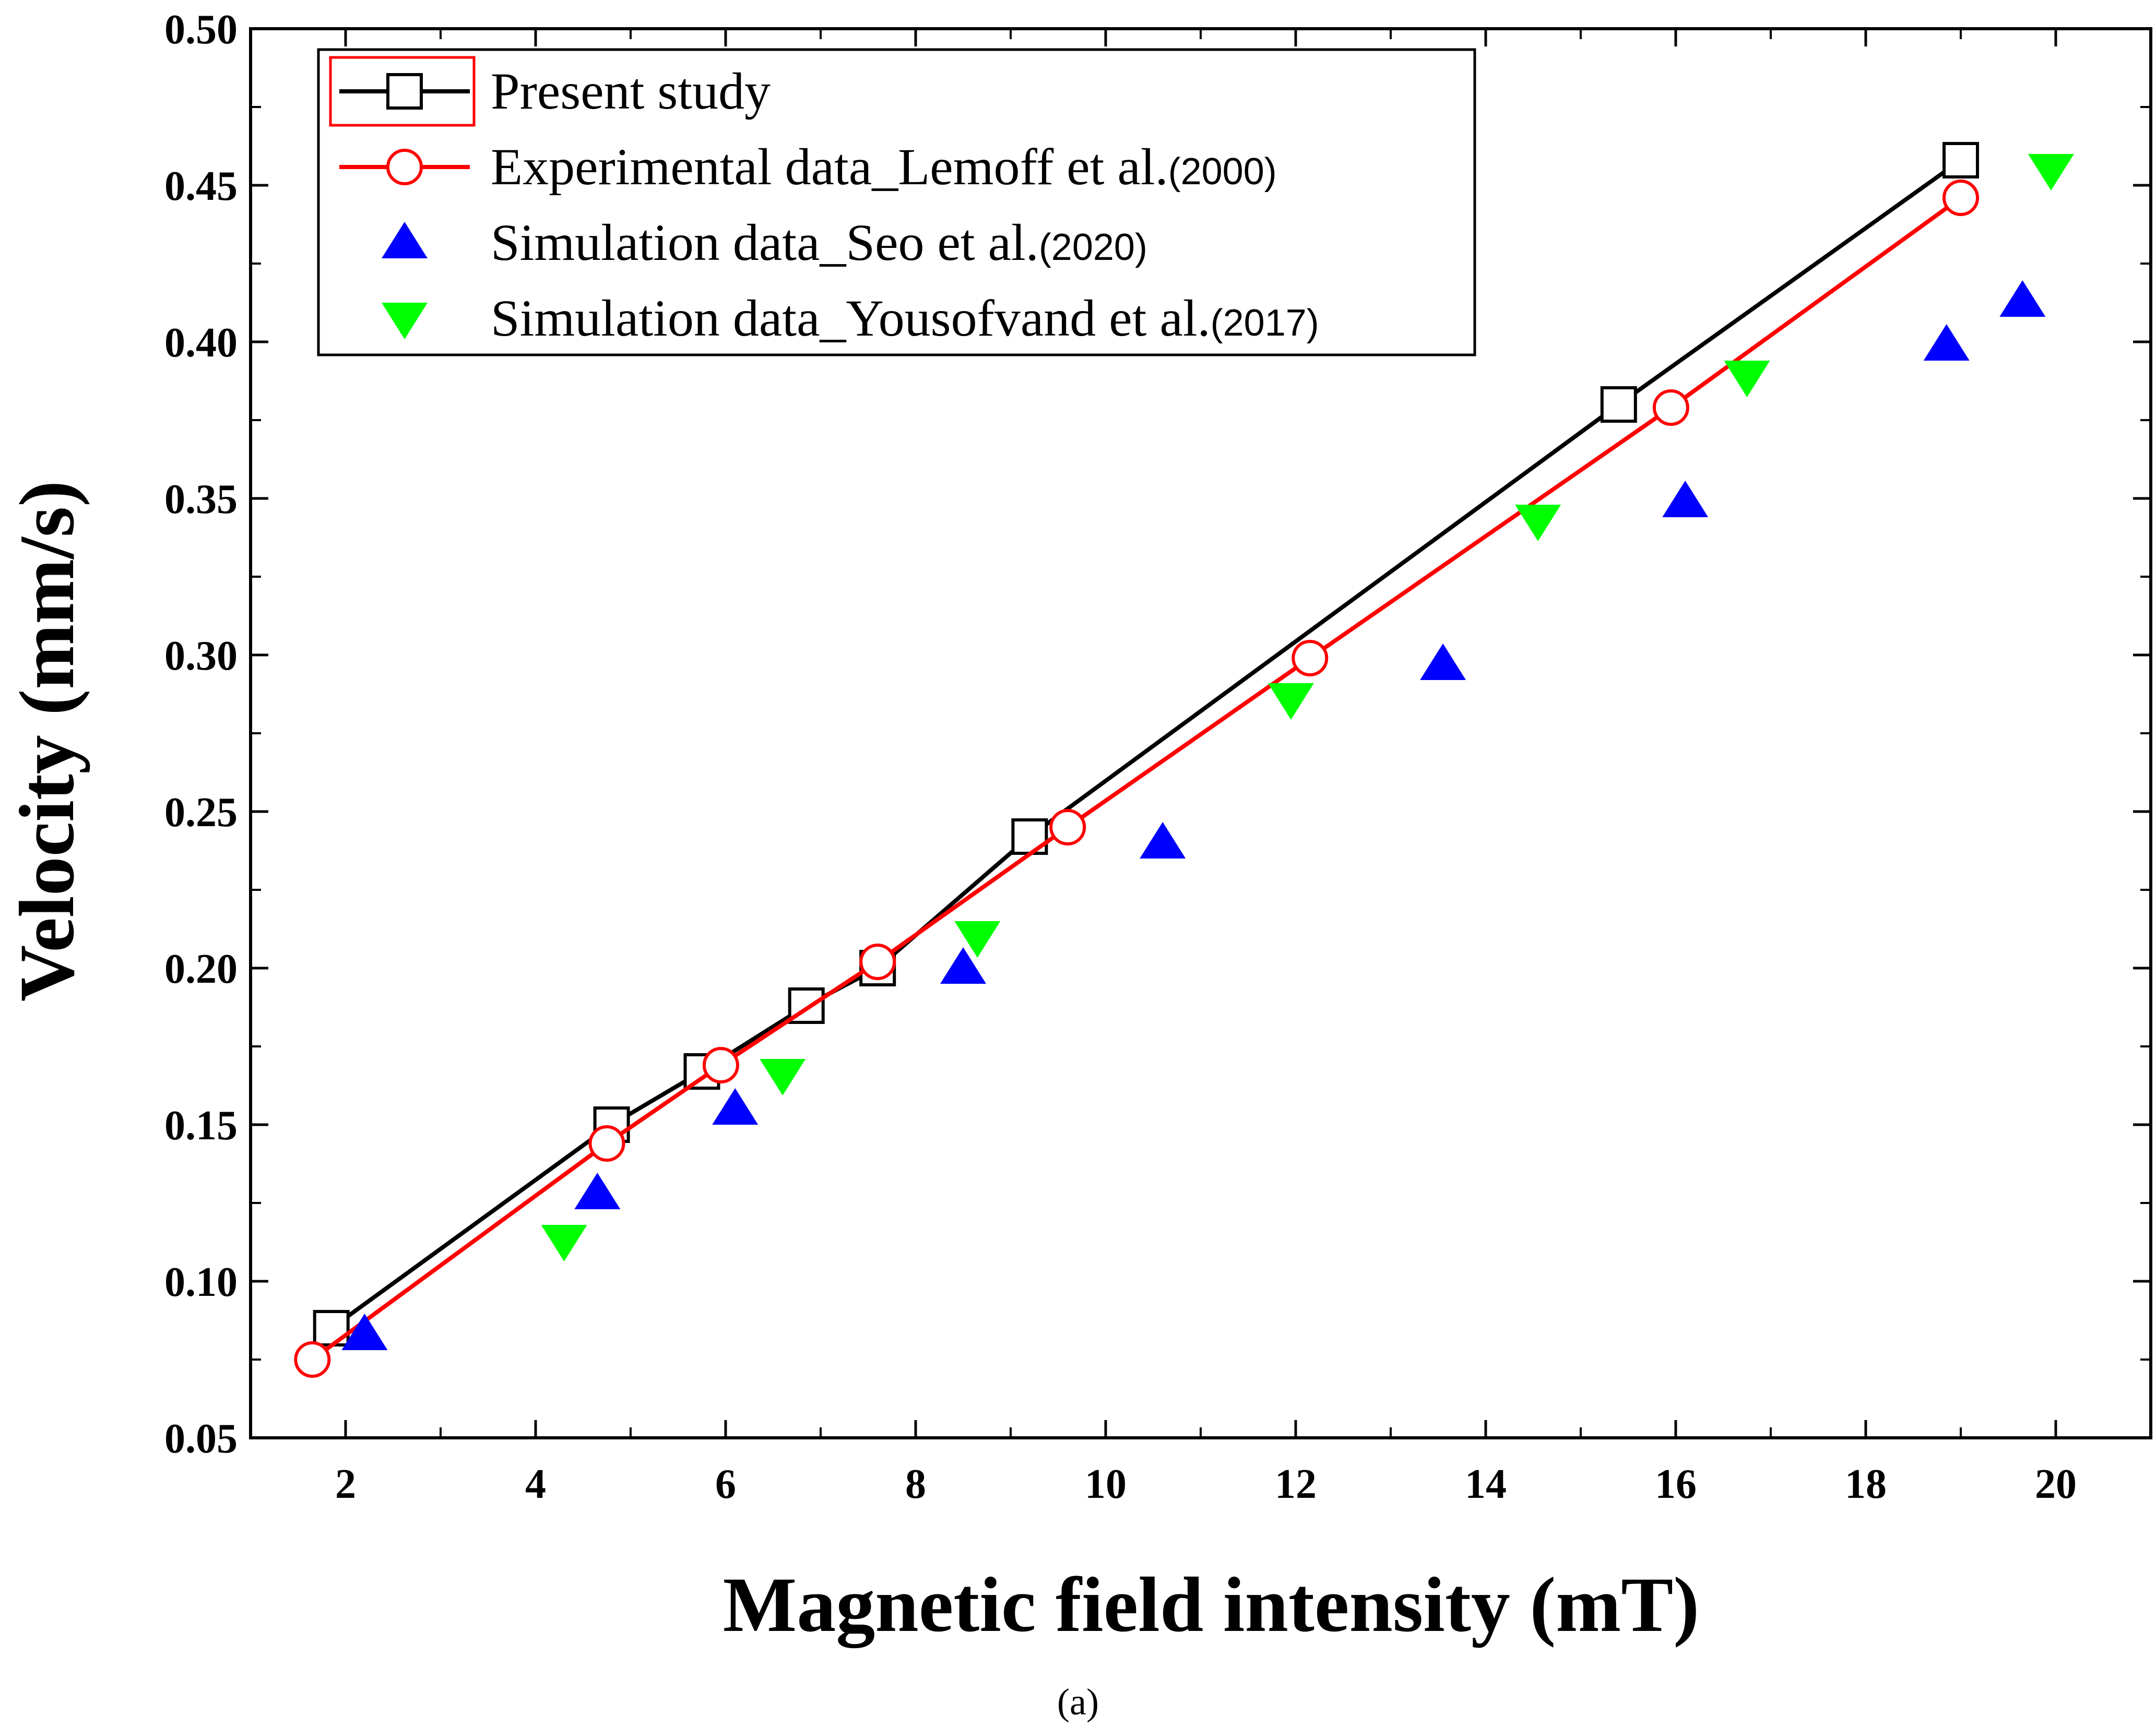  What do you see at coordinates (1106, 1484) in the screenshot?
I see `x-tick-label: 10` at bounding box center [1106, 1484].